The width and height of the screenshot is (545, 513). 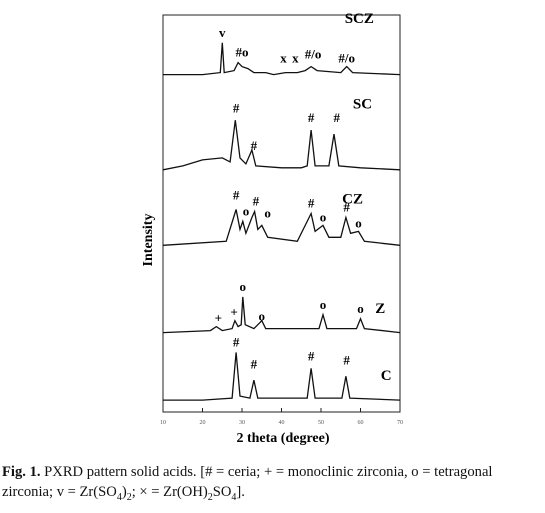 What do you see at coordinates (380, 309) in the screenshot?
I see `series-label: Z` at bounding box center [380, 309].